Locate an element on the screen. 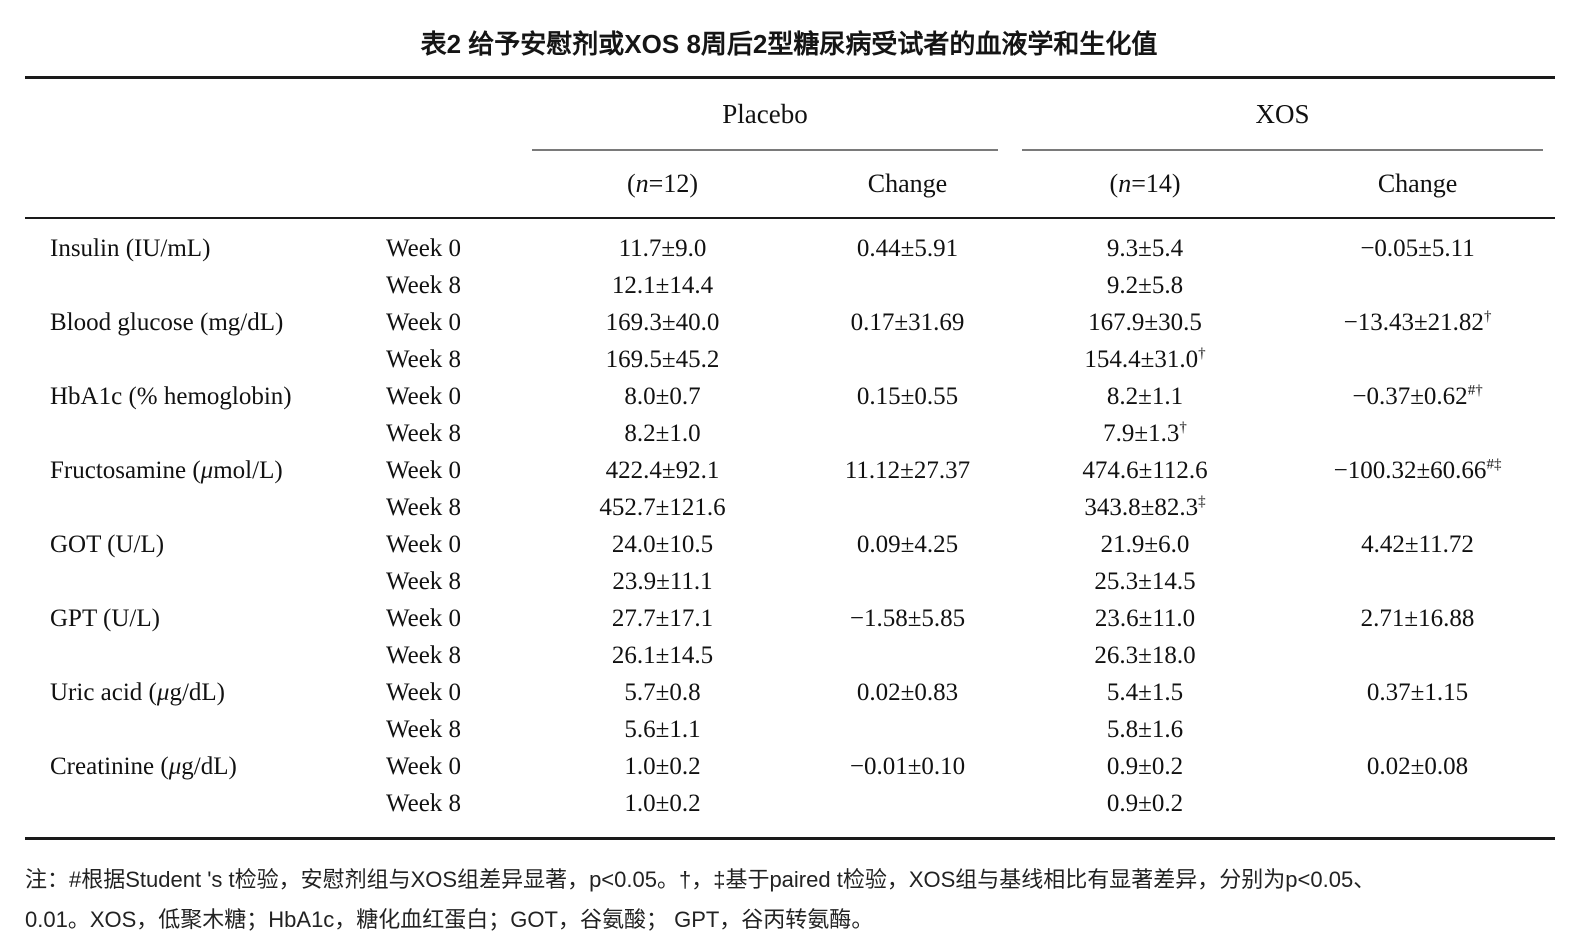 The width and height of the screenshot is (1578, 940). group-header-empty is located at coordinates (272, 115).